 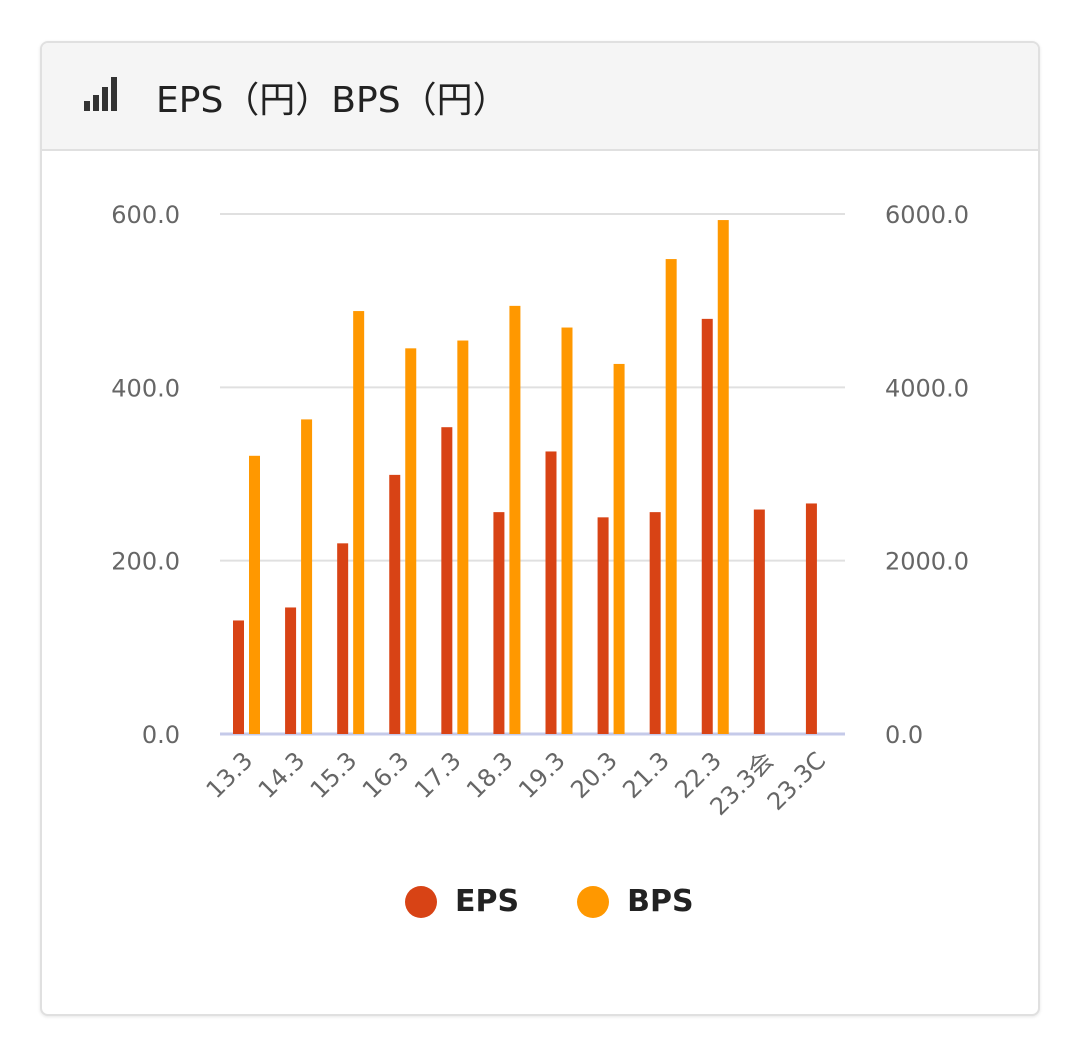 What do you see at coordinates (542, 775) in the screenshot?
I see `x-tick-label: 19.3` at bounding box center [542, 775].